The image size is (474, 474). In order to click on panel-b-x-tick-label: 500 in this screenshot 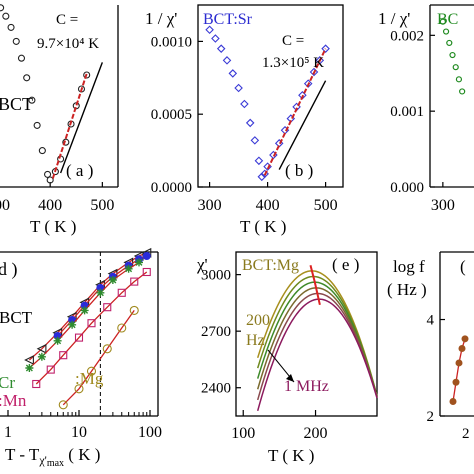, I will do `click(326, 205)`.